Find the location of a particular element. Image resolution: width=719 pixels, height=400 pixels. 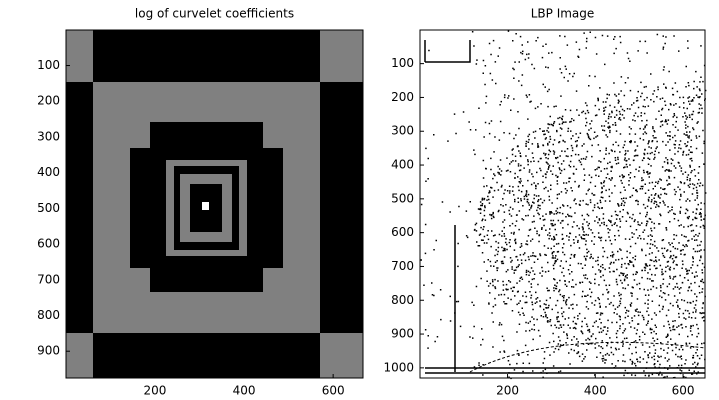

chart-title: LBP Image is located at coordinates (563, 14).